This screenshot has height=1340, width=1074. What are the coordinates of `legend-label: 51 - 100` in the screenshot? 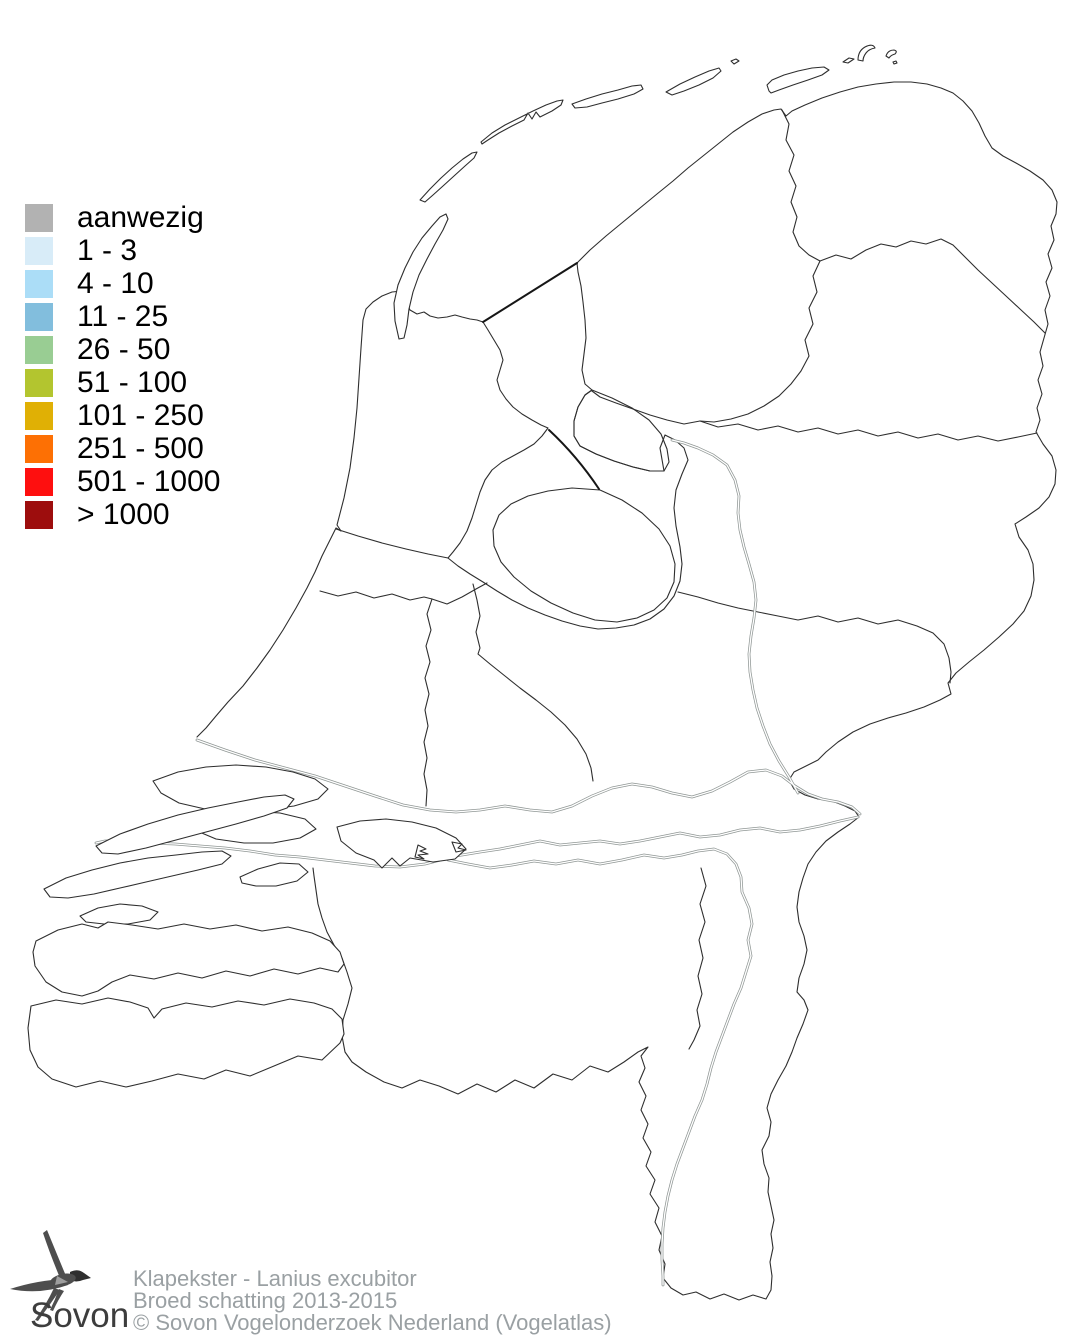 It's located at (132, 382).